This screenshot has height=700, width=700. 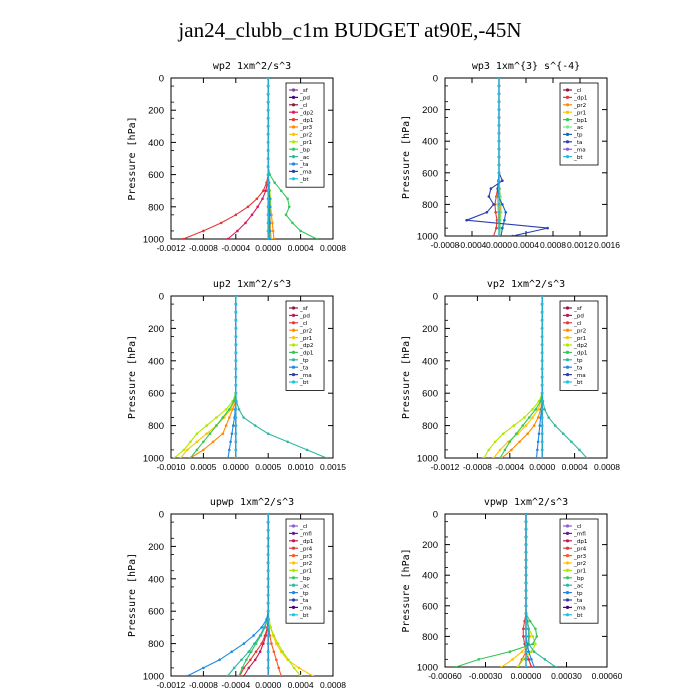 What do you see at coordinates (435, 515) in the screenshot?
I see `y-tick-label: 0` at bounding box center [435, 515].